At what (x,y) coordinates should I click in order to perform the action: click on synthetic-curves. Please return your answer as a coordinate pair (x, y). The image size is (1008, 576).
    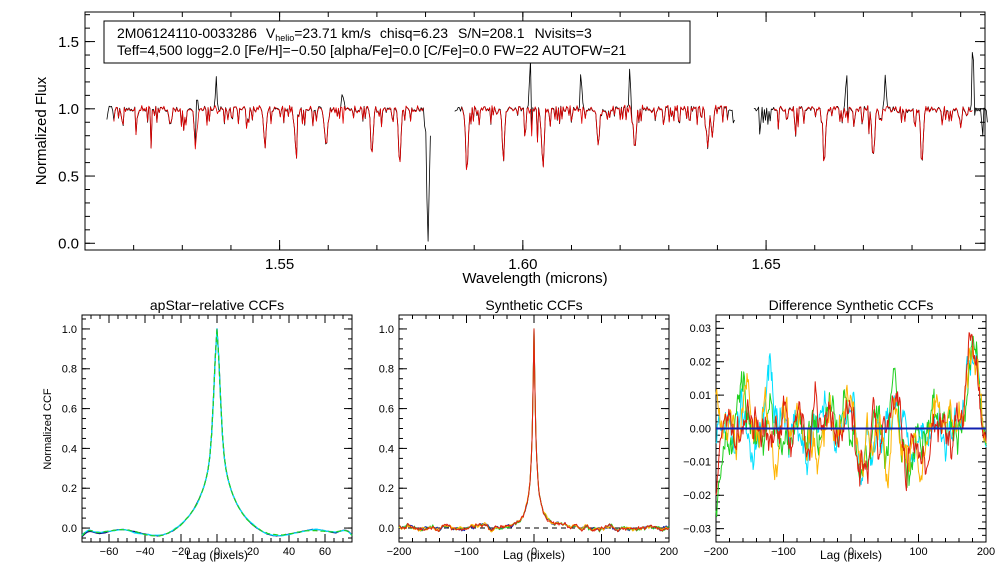
    Looking at the image, I should click on (534, 430).